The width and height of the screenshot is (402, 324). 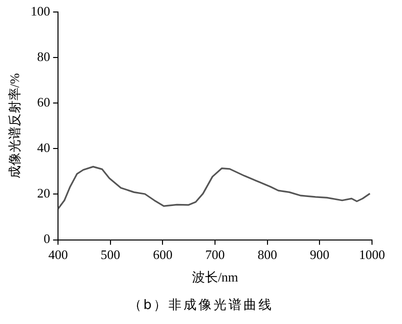 What do you see at coordinates (58, 254) in the screenshot?
I see `x-tick-label: 400` at bounding box center [58, 254].